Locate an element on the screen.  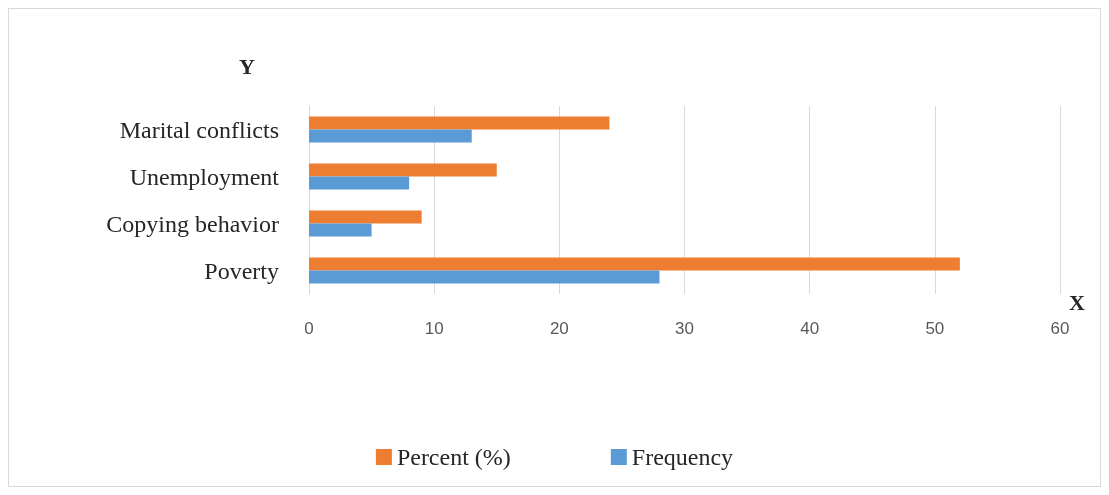
legend-label: Frequency is located at coordinates (682, 457).